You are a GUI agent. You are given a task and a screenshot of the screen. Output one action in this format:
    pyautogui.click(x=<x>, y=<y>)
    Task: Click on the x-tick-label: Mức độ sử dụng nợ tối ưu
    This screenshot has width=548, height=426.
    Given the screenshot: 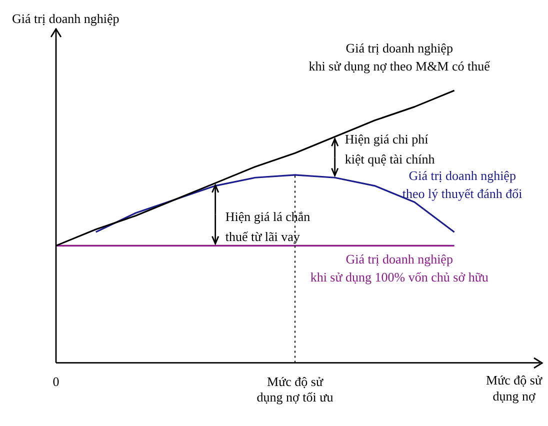 What is the action you would take?
    pyautogui.click(x=295, y=389)
    